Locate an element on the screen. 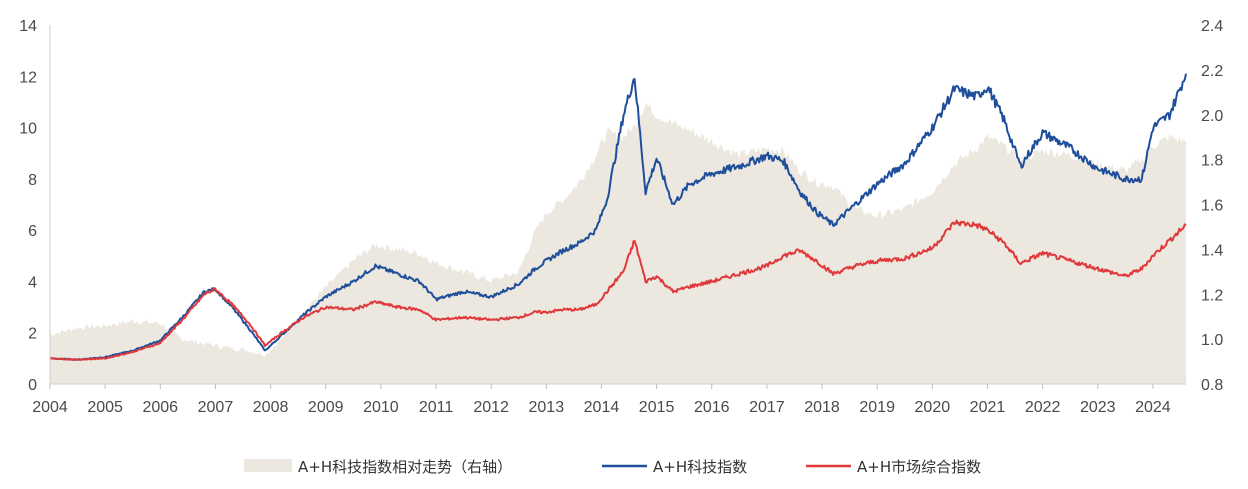 The width and height of the screenshot is (1248, 489). x-tick-label: 2010 is located at coordinates (381, 407).